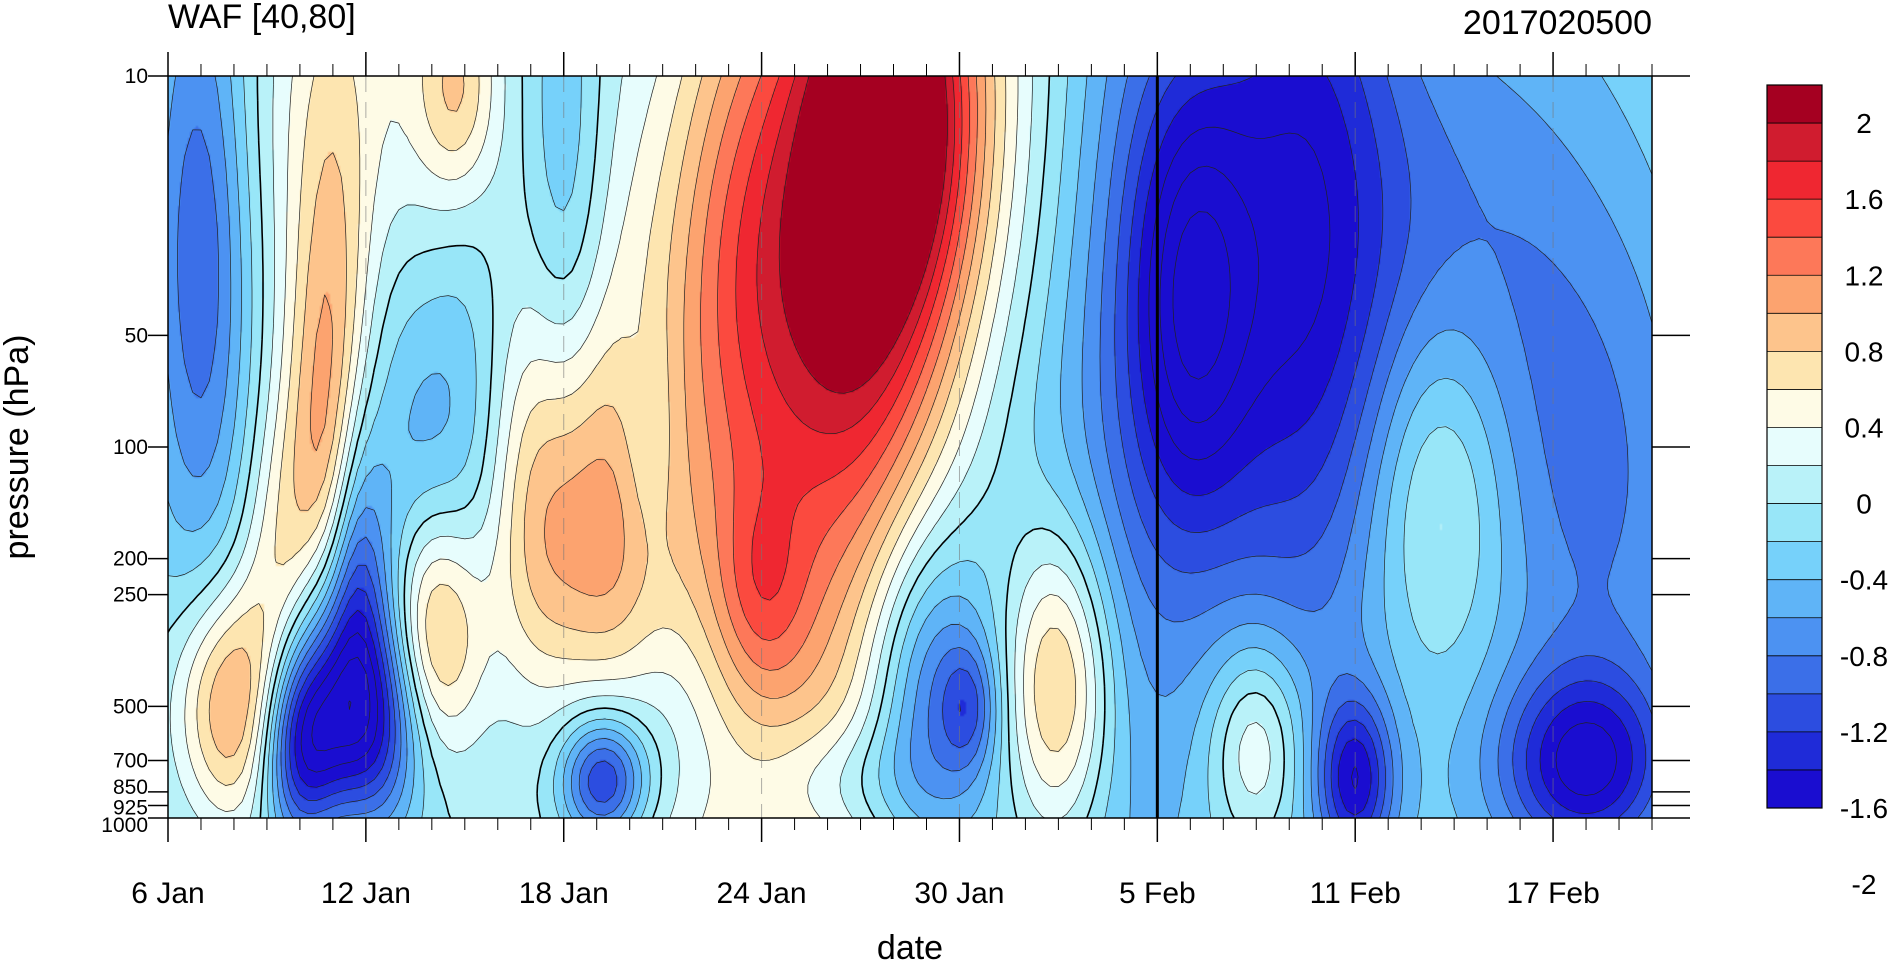 The height and width of the screenshot is (961, 1889). Describe the element at coordinates (1864, 351) in the screenshot. I see `colorbar-label: 0.8` at that location.